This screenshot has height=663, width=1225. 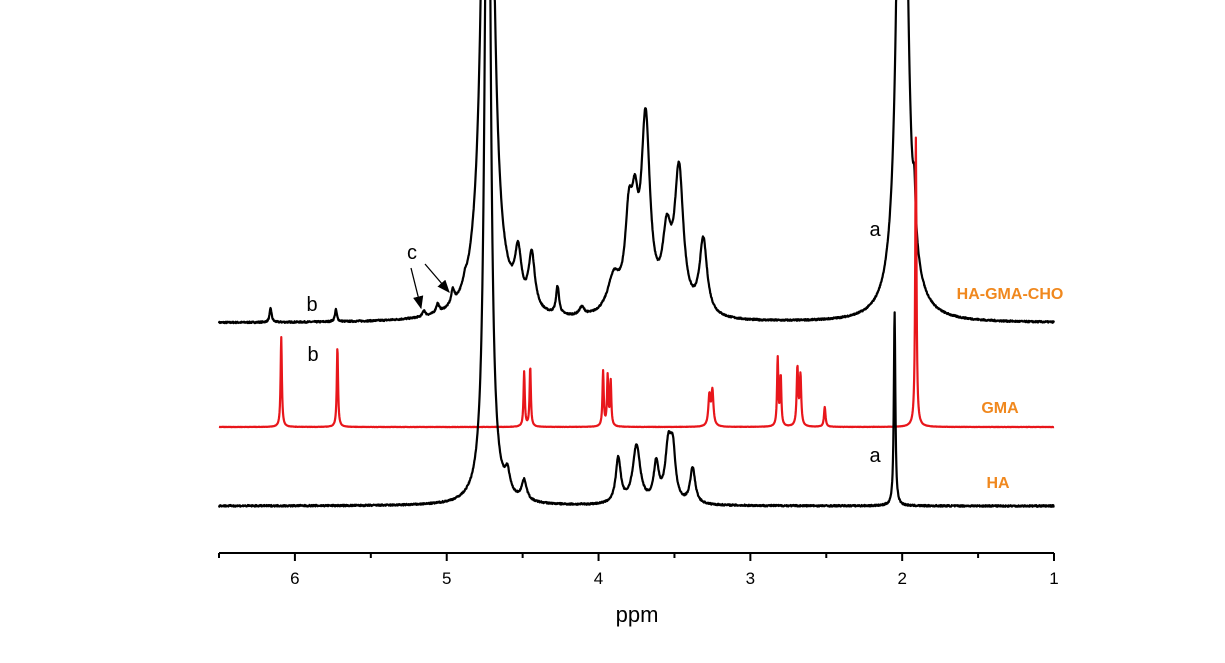 I want to click on x-axis: 6 5 4 3 2 1, so click(x=638, y=570).